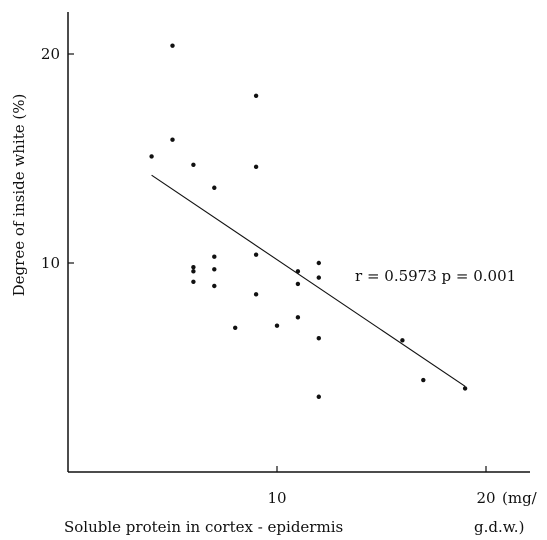 The image size is (547, 540). I want to click on x-tick-label: 10, so click(276, 498).